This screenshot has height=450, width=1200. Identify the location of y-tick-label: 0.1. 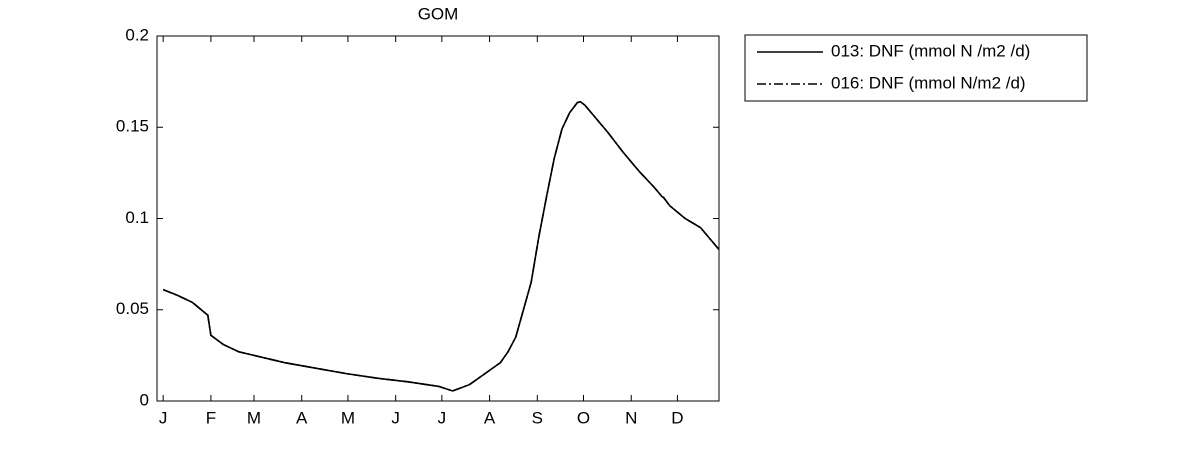
(137, 217).